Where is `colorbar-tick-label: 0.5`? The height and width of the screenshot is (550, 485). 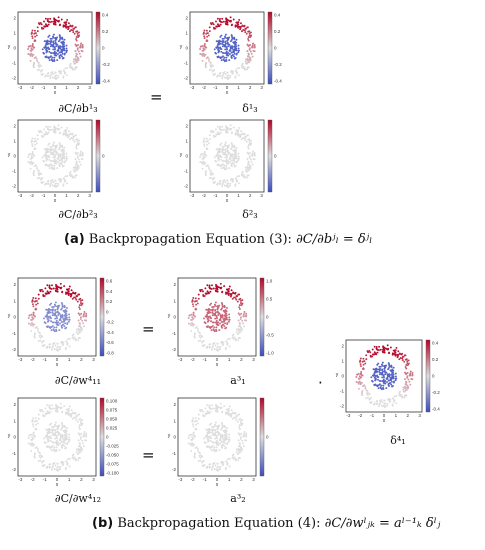 colorbar-tick-label: 0.5 is located at coordinates (269, 299).